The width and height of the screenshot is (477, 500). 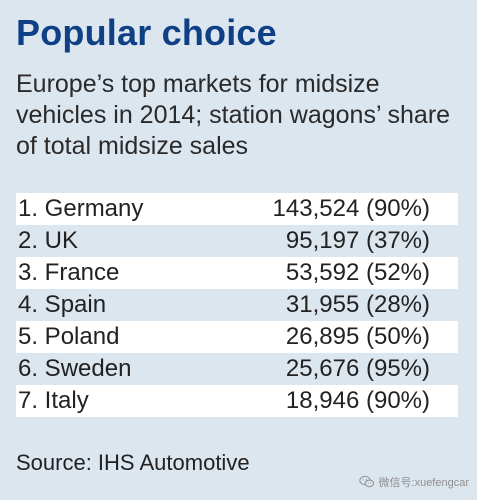 I want to click on market-name: 2. UK, so click(x=48, y=240).